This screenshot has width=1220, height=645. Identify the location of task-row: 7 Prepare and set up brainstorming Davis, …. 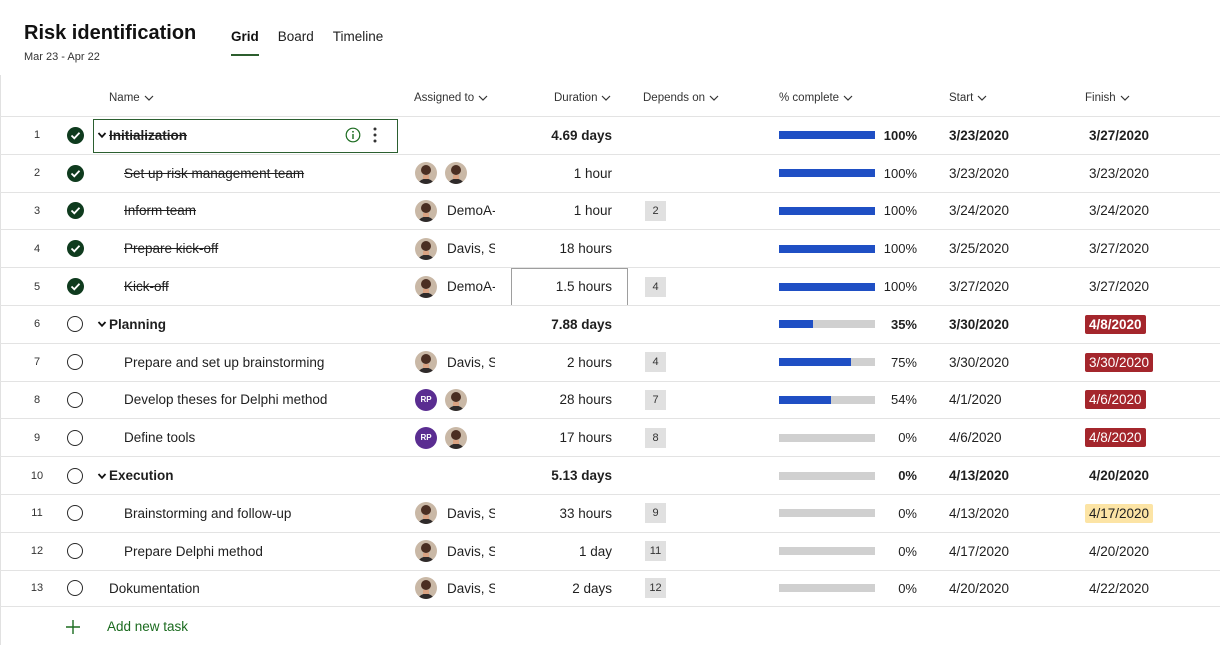
(610, 361).